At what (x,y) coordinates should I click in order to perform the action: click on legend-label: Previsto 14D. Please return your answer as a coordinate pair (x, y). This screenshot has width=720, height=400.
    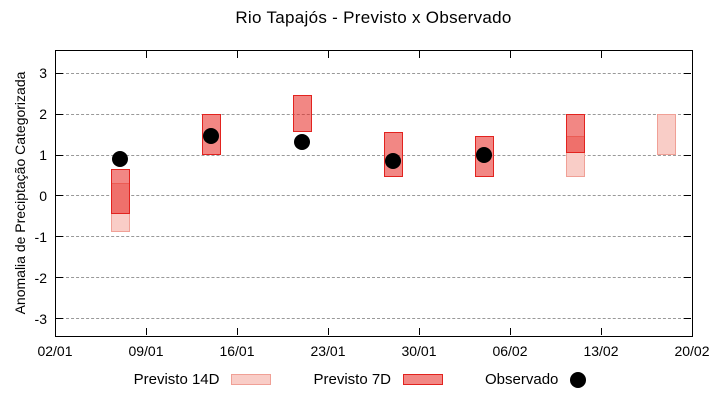
    Looking at the image, I should click on (176, 379).